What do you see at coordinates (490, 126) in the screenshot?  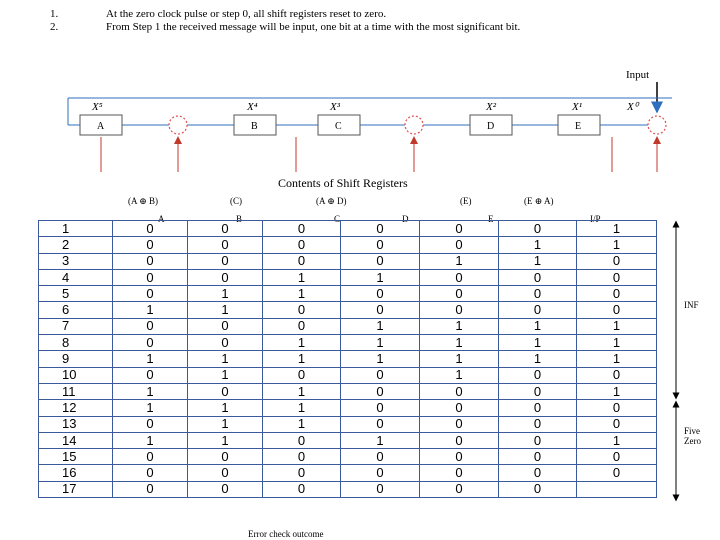 I see `register-d-label: D` at bounding box center [490, 126].